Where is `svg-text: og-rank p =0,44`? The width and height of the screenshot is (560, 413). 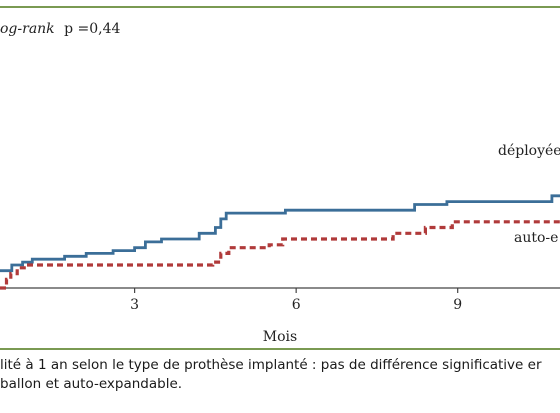
svg-text: og-rank p =0,44 is located at coordinates (60, 29).